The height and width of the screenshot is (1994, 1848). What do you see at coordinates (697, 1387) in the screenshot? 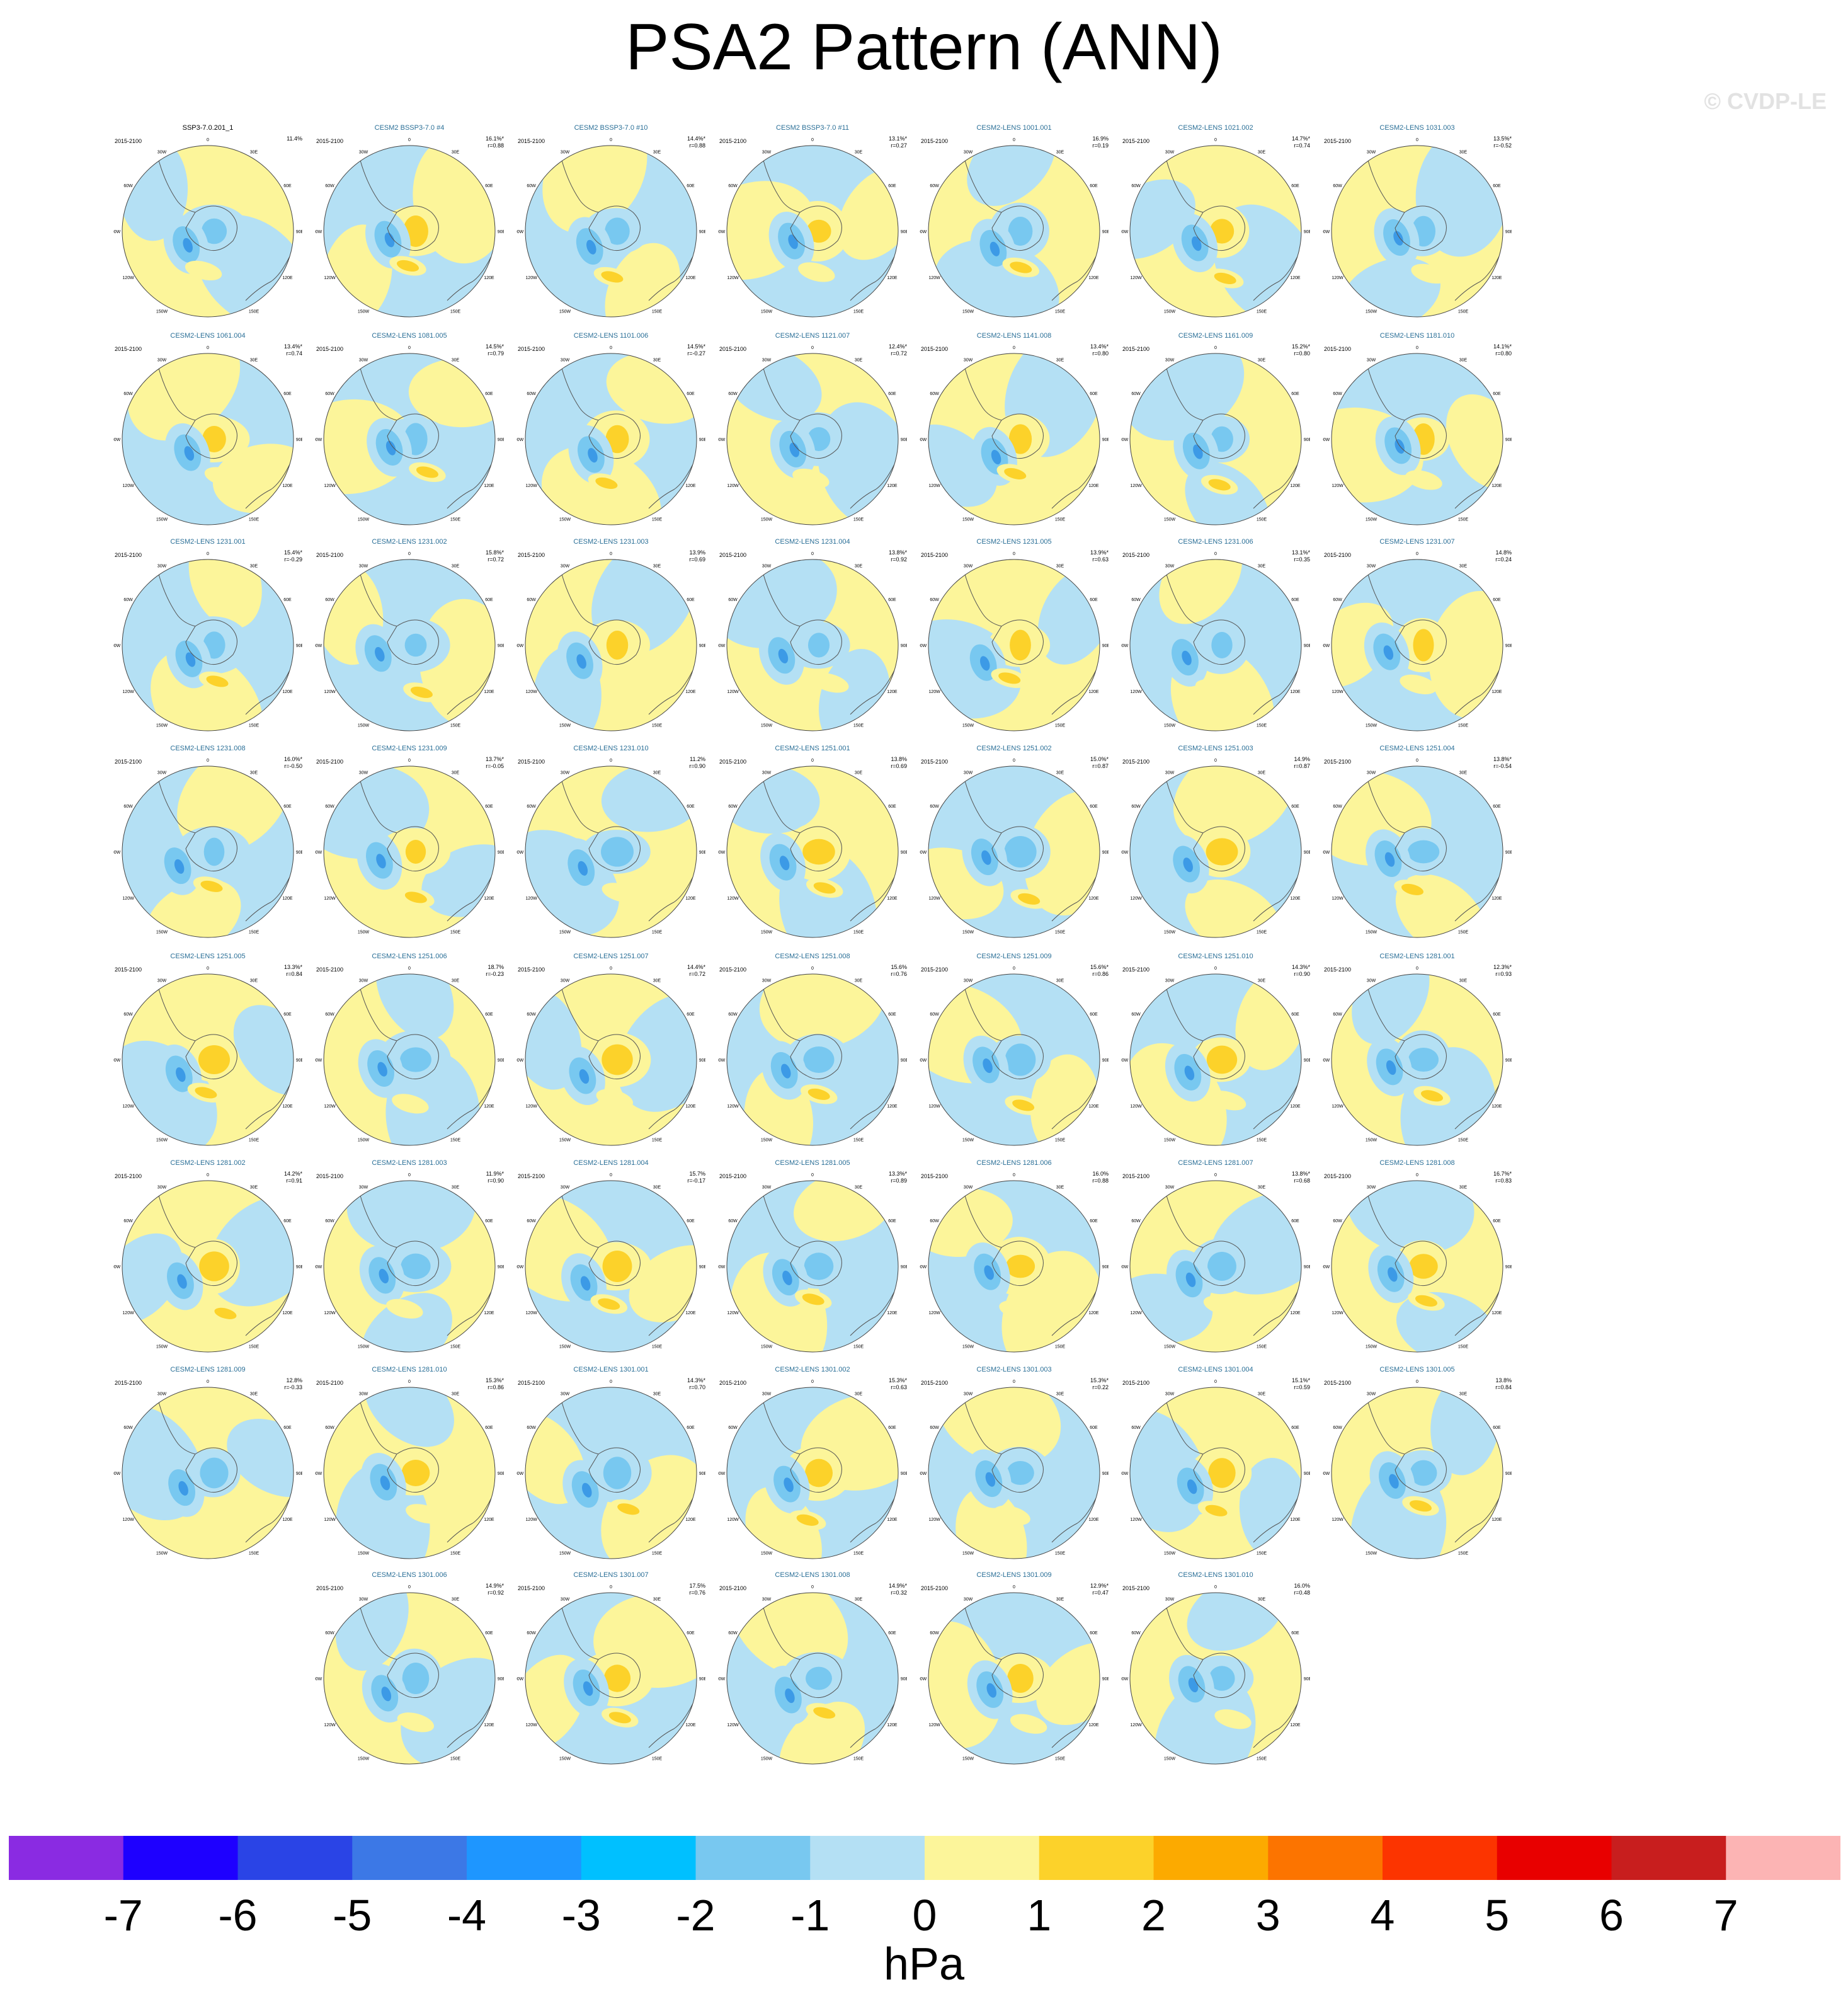
I see `panel-corr: r=0.70` at bounding box center [697, 1387].